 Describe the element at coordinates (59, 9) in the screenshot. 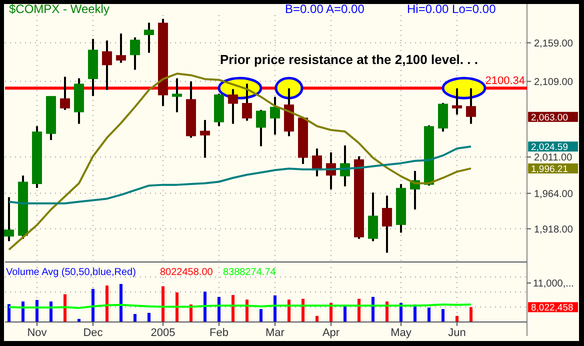

I see `chart-title: $COMPX - Weekly` at that location.